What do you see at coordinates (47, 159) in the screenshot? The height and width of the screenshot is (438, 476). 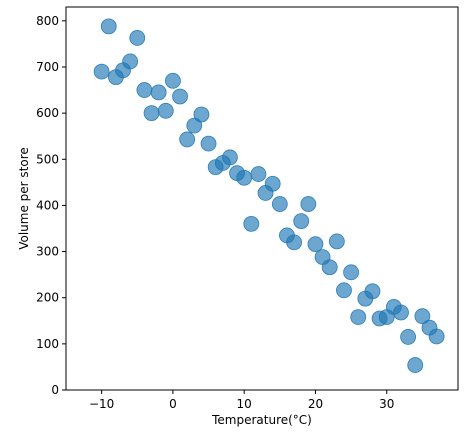 I see `y-tick-label: 500` at bounding box center [47, 159].